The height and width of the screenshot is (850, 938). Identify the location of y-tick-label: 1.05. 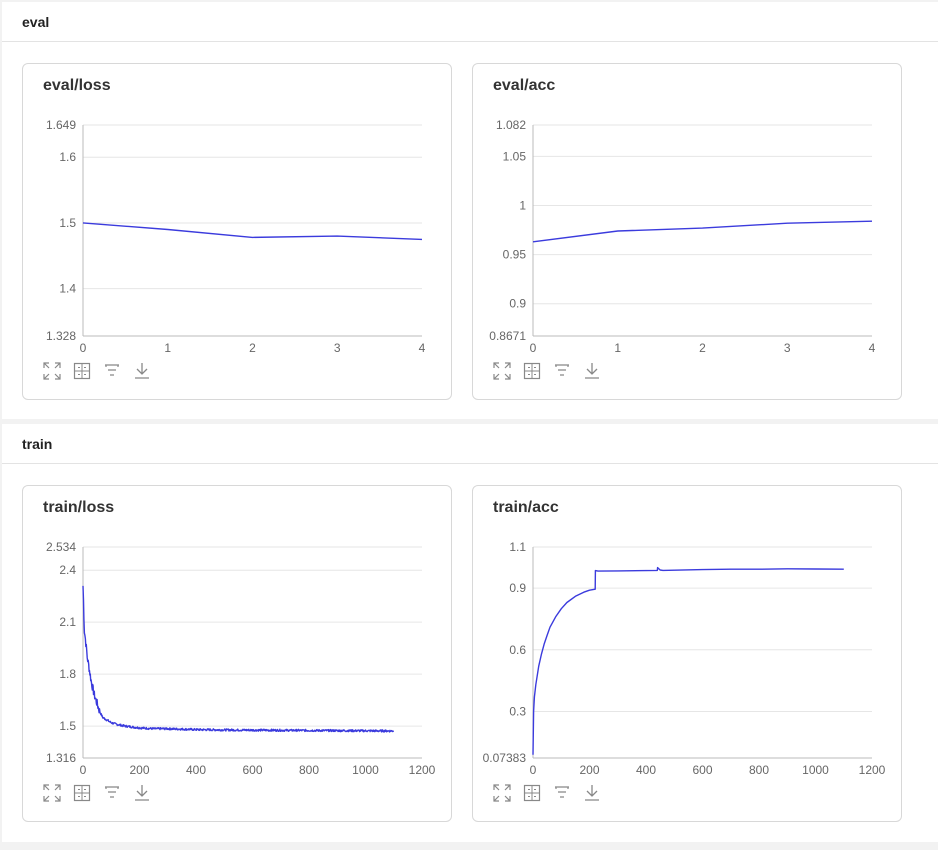
(515, 156).